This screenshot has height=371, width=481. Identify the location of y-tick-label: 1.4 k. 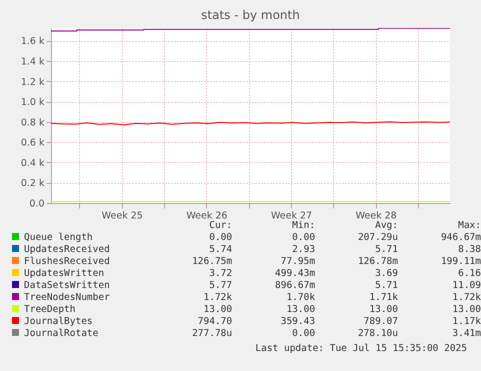
(32, 62).